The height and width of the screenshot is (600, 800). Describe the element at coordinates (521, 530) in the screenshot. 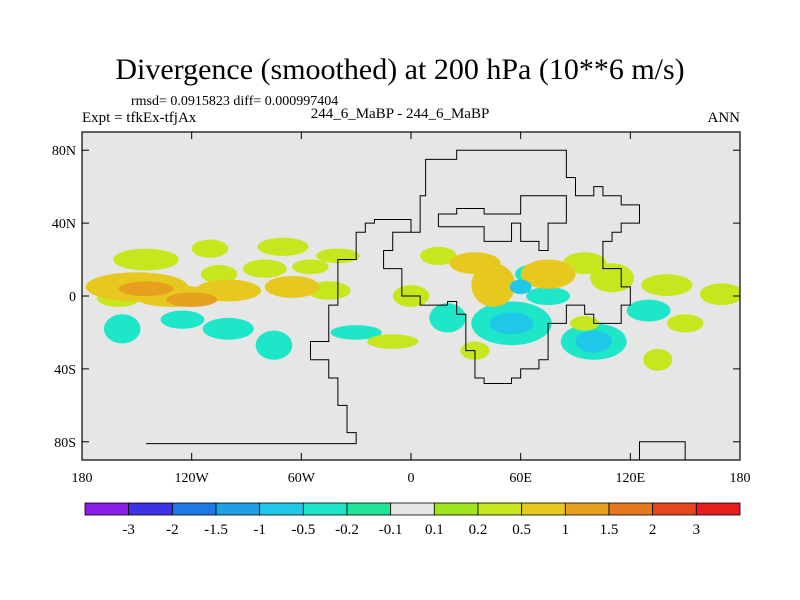

I see `colorbar-label: 0.5` at that location.